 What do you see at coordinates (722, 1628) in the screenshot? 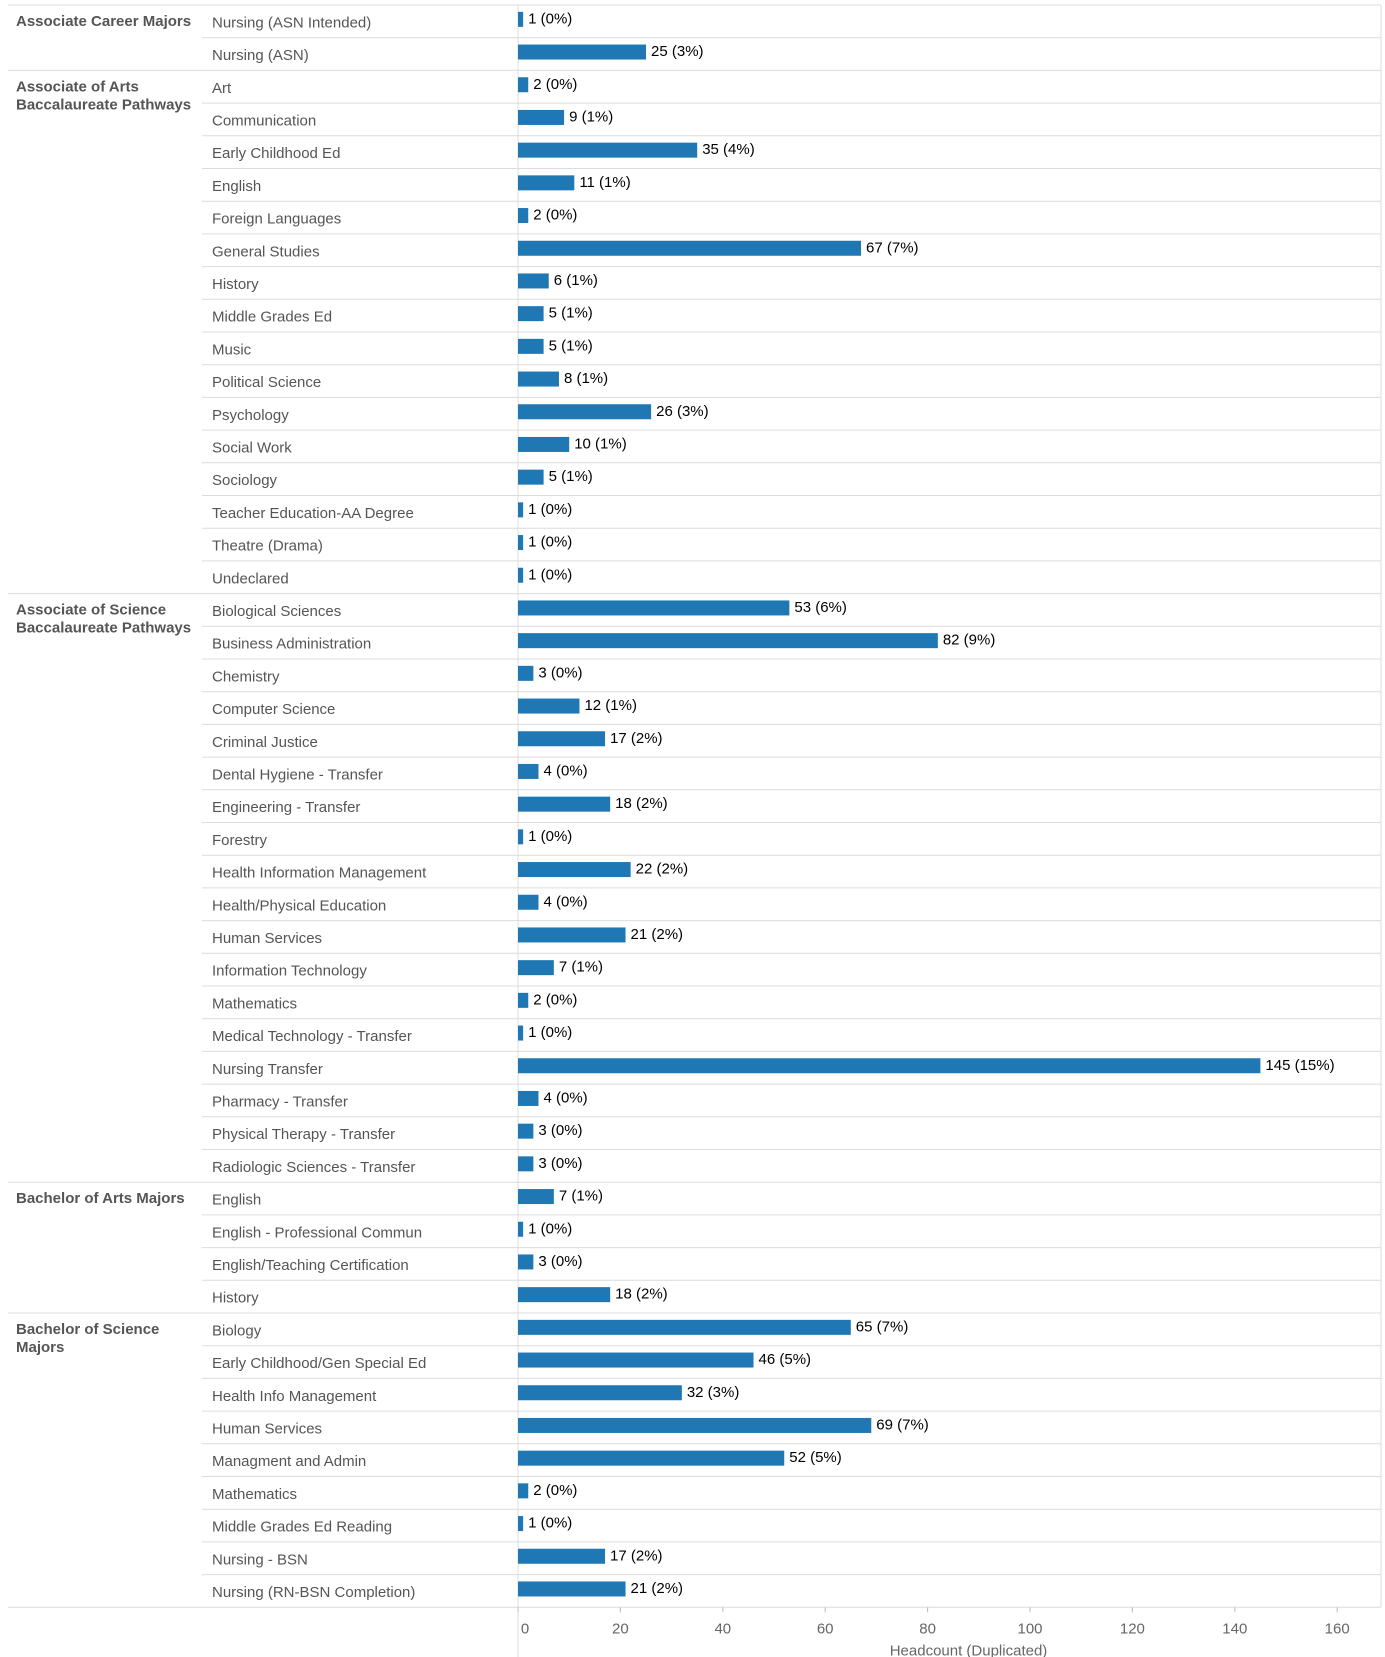
I see `x-tick-label: 40` at bounding box center [722, 1628].